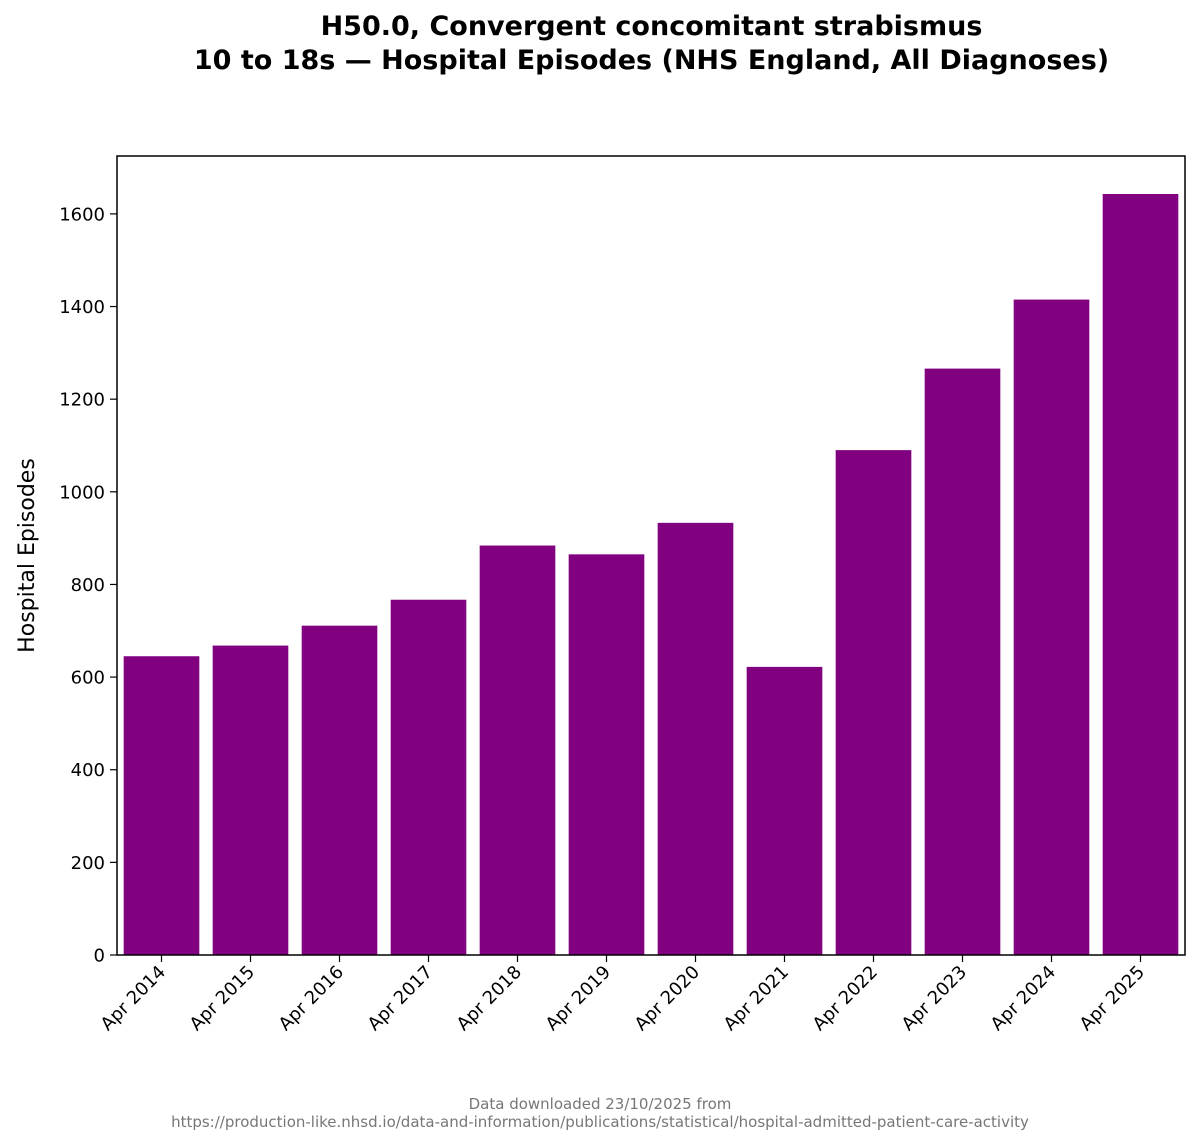  I want to click on y-tick-label: 1600, so click(82, 214).